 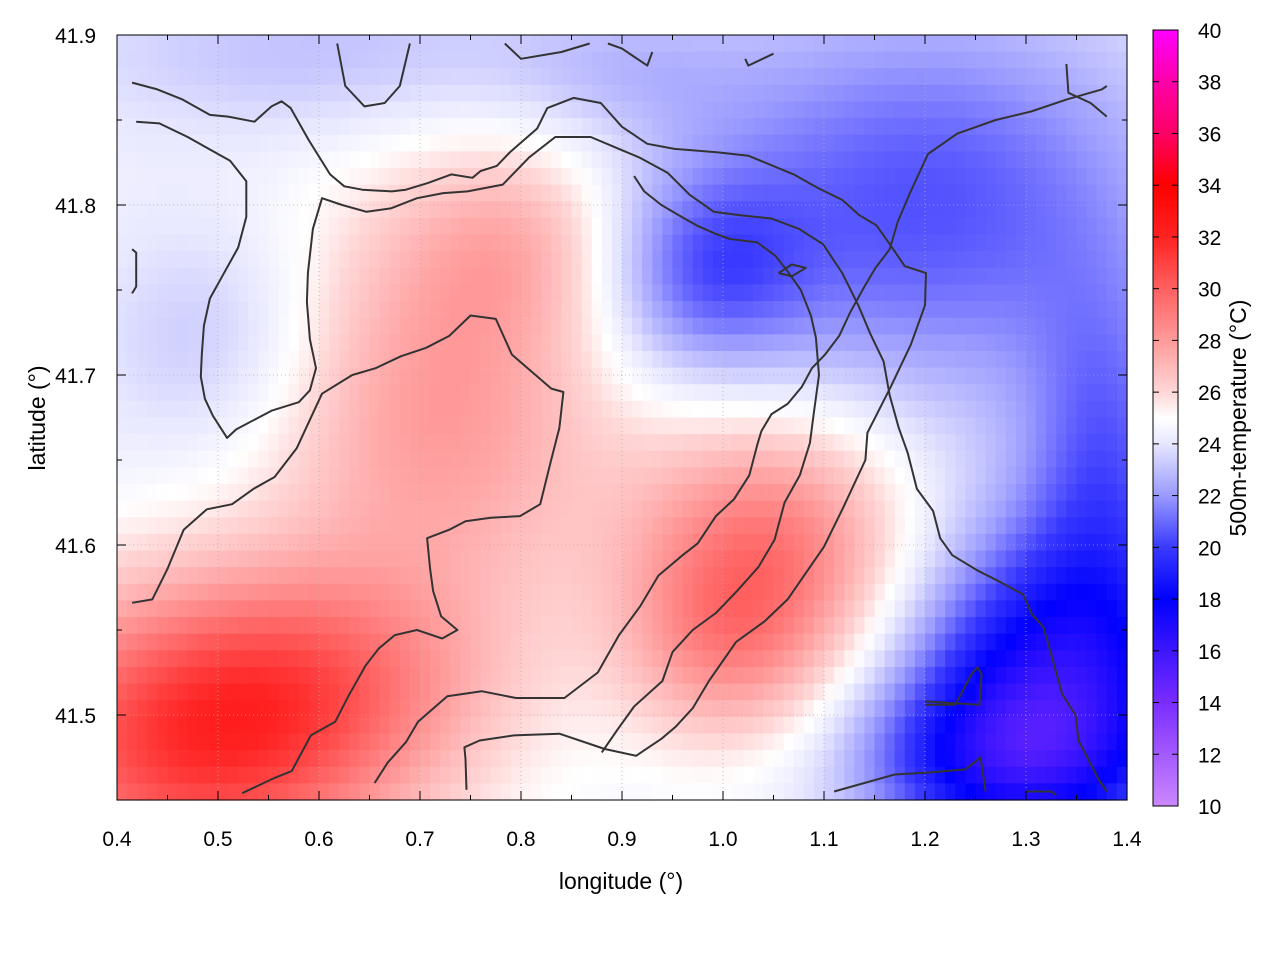 What do you see at coordinates (1209, 807) in the screenshot?
I see `colorbar-tick-label: 10` at bounding box center [1209, 807].